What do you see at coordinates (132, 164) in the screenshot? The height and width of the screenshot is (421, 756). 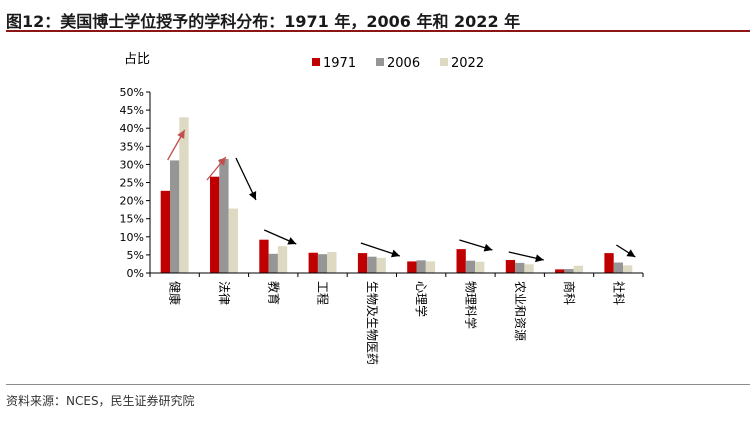 I see `y-tick-label: 30%` at bounding box center [132, 164].